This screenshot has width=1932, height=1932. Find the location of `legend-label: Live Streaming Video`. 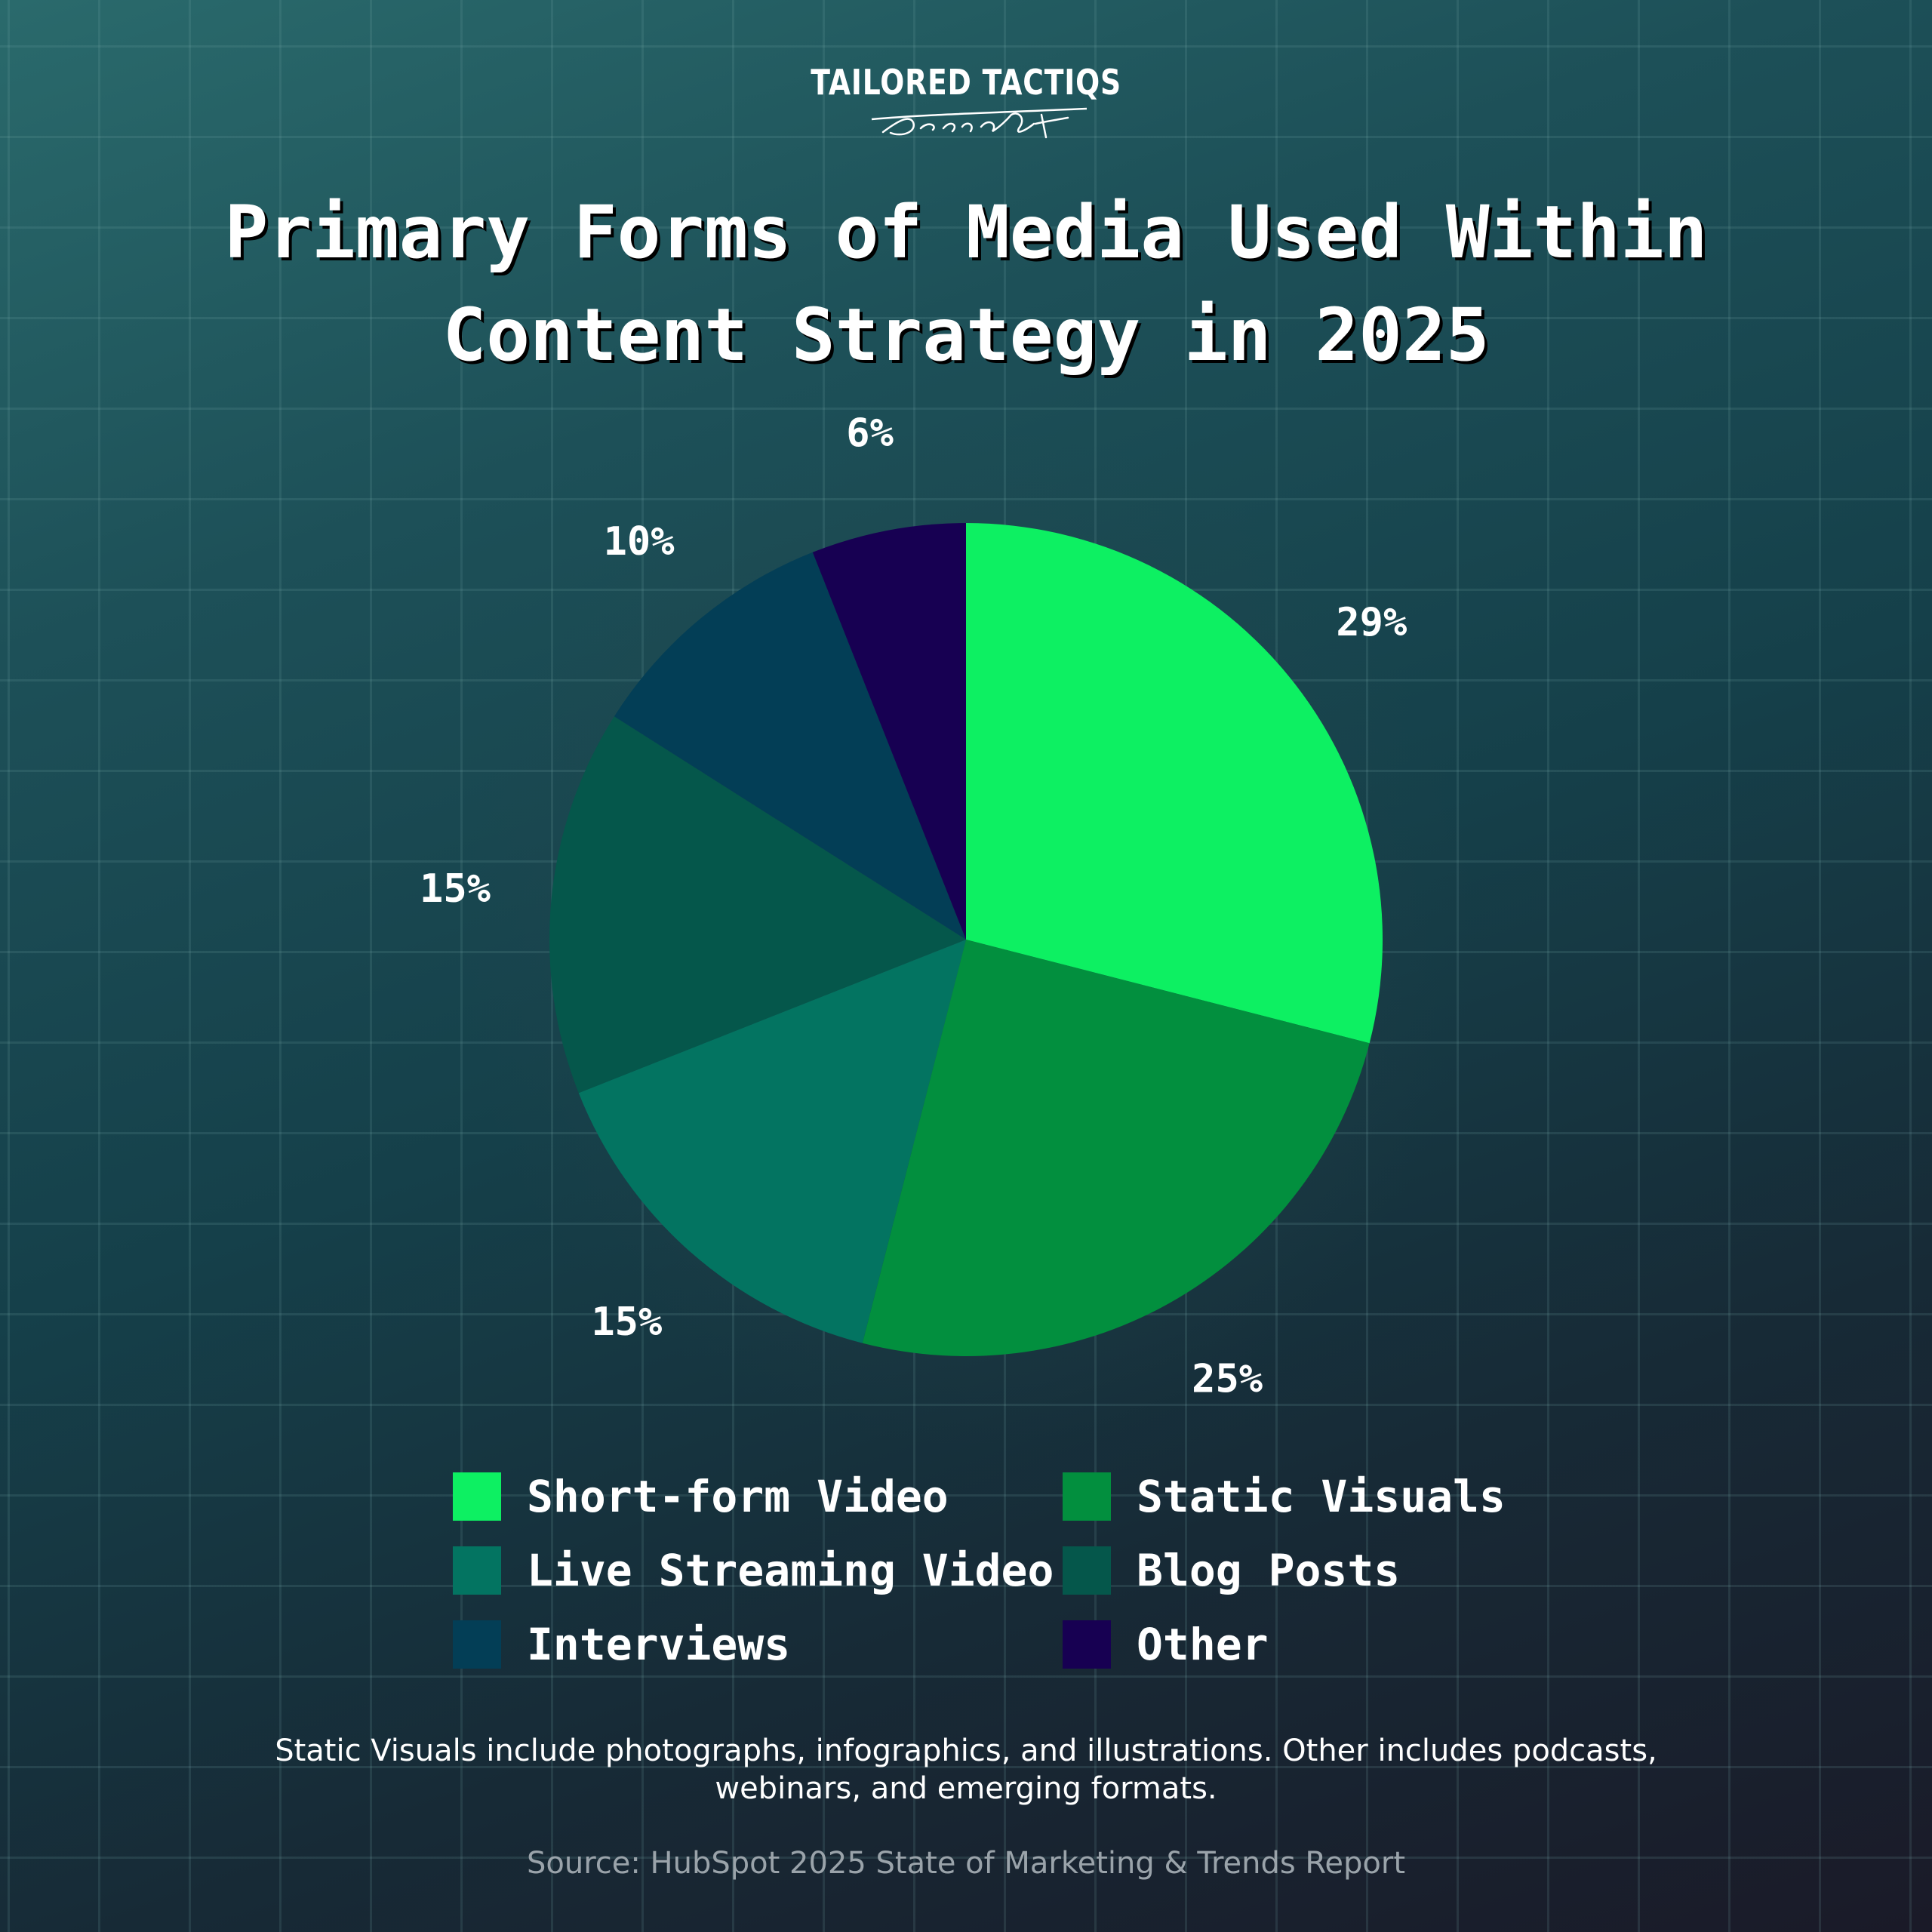

legend-label: Live Streaming Video is located at coordinates (790, 1570).